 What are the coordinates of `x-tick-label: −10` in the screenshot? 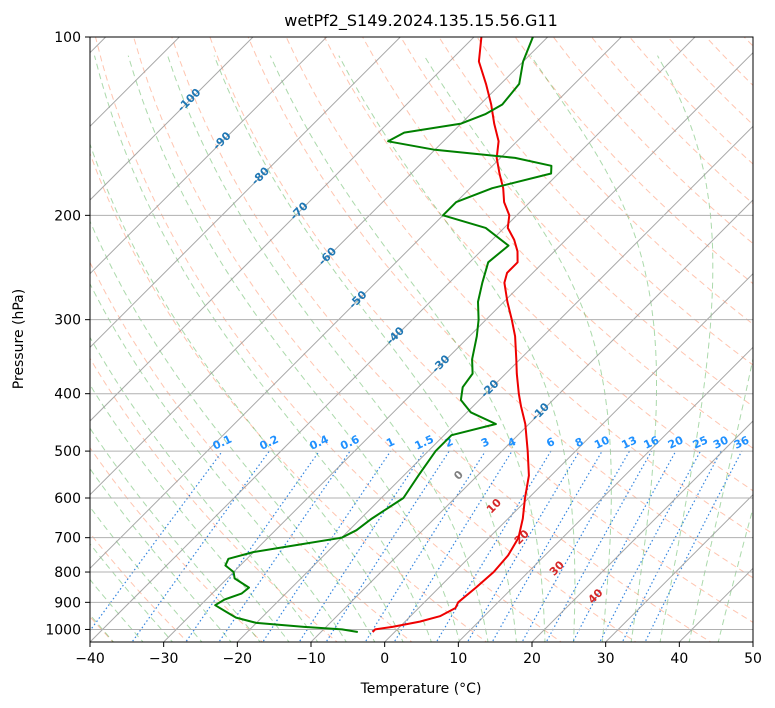 It's located at (311, 659).